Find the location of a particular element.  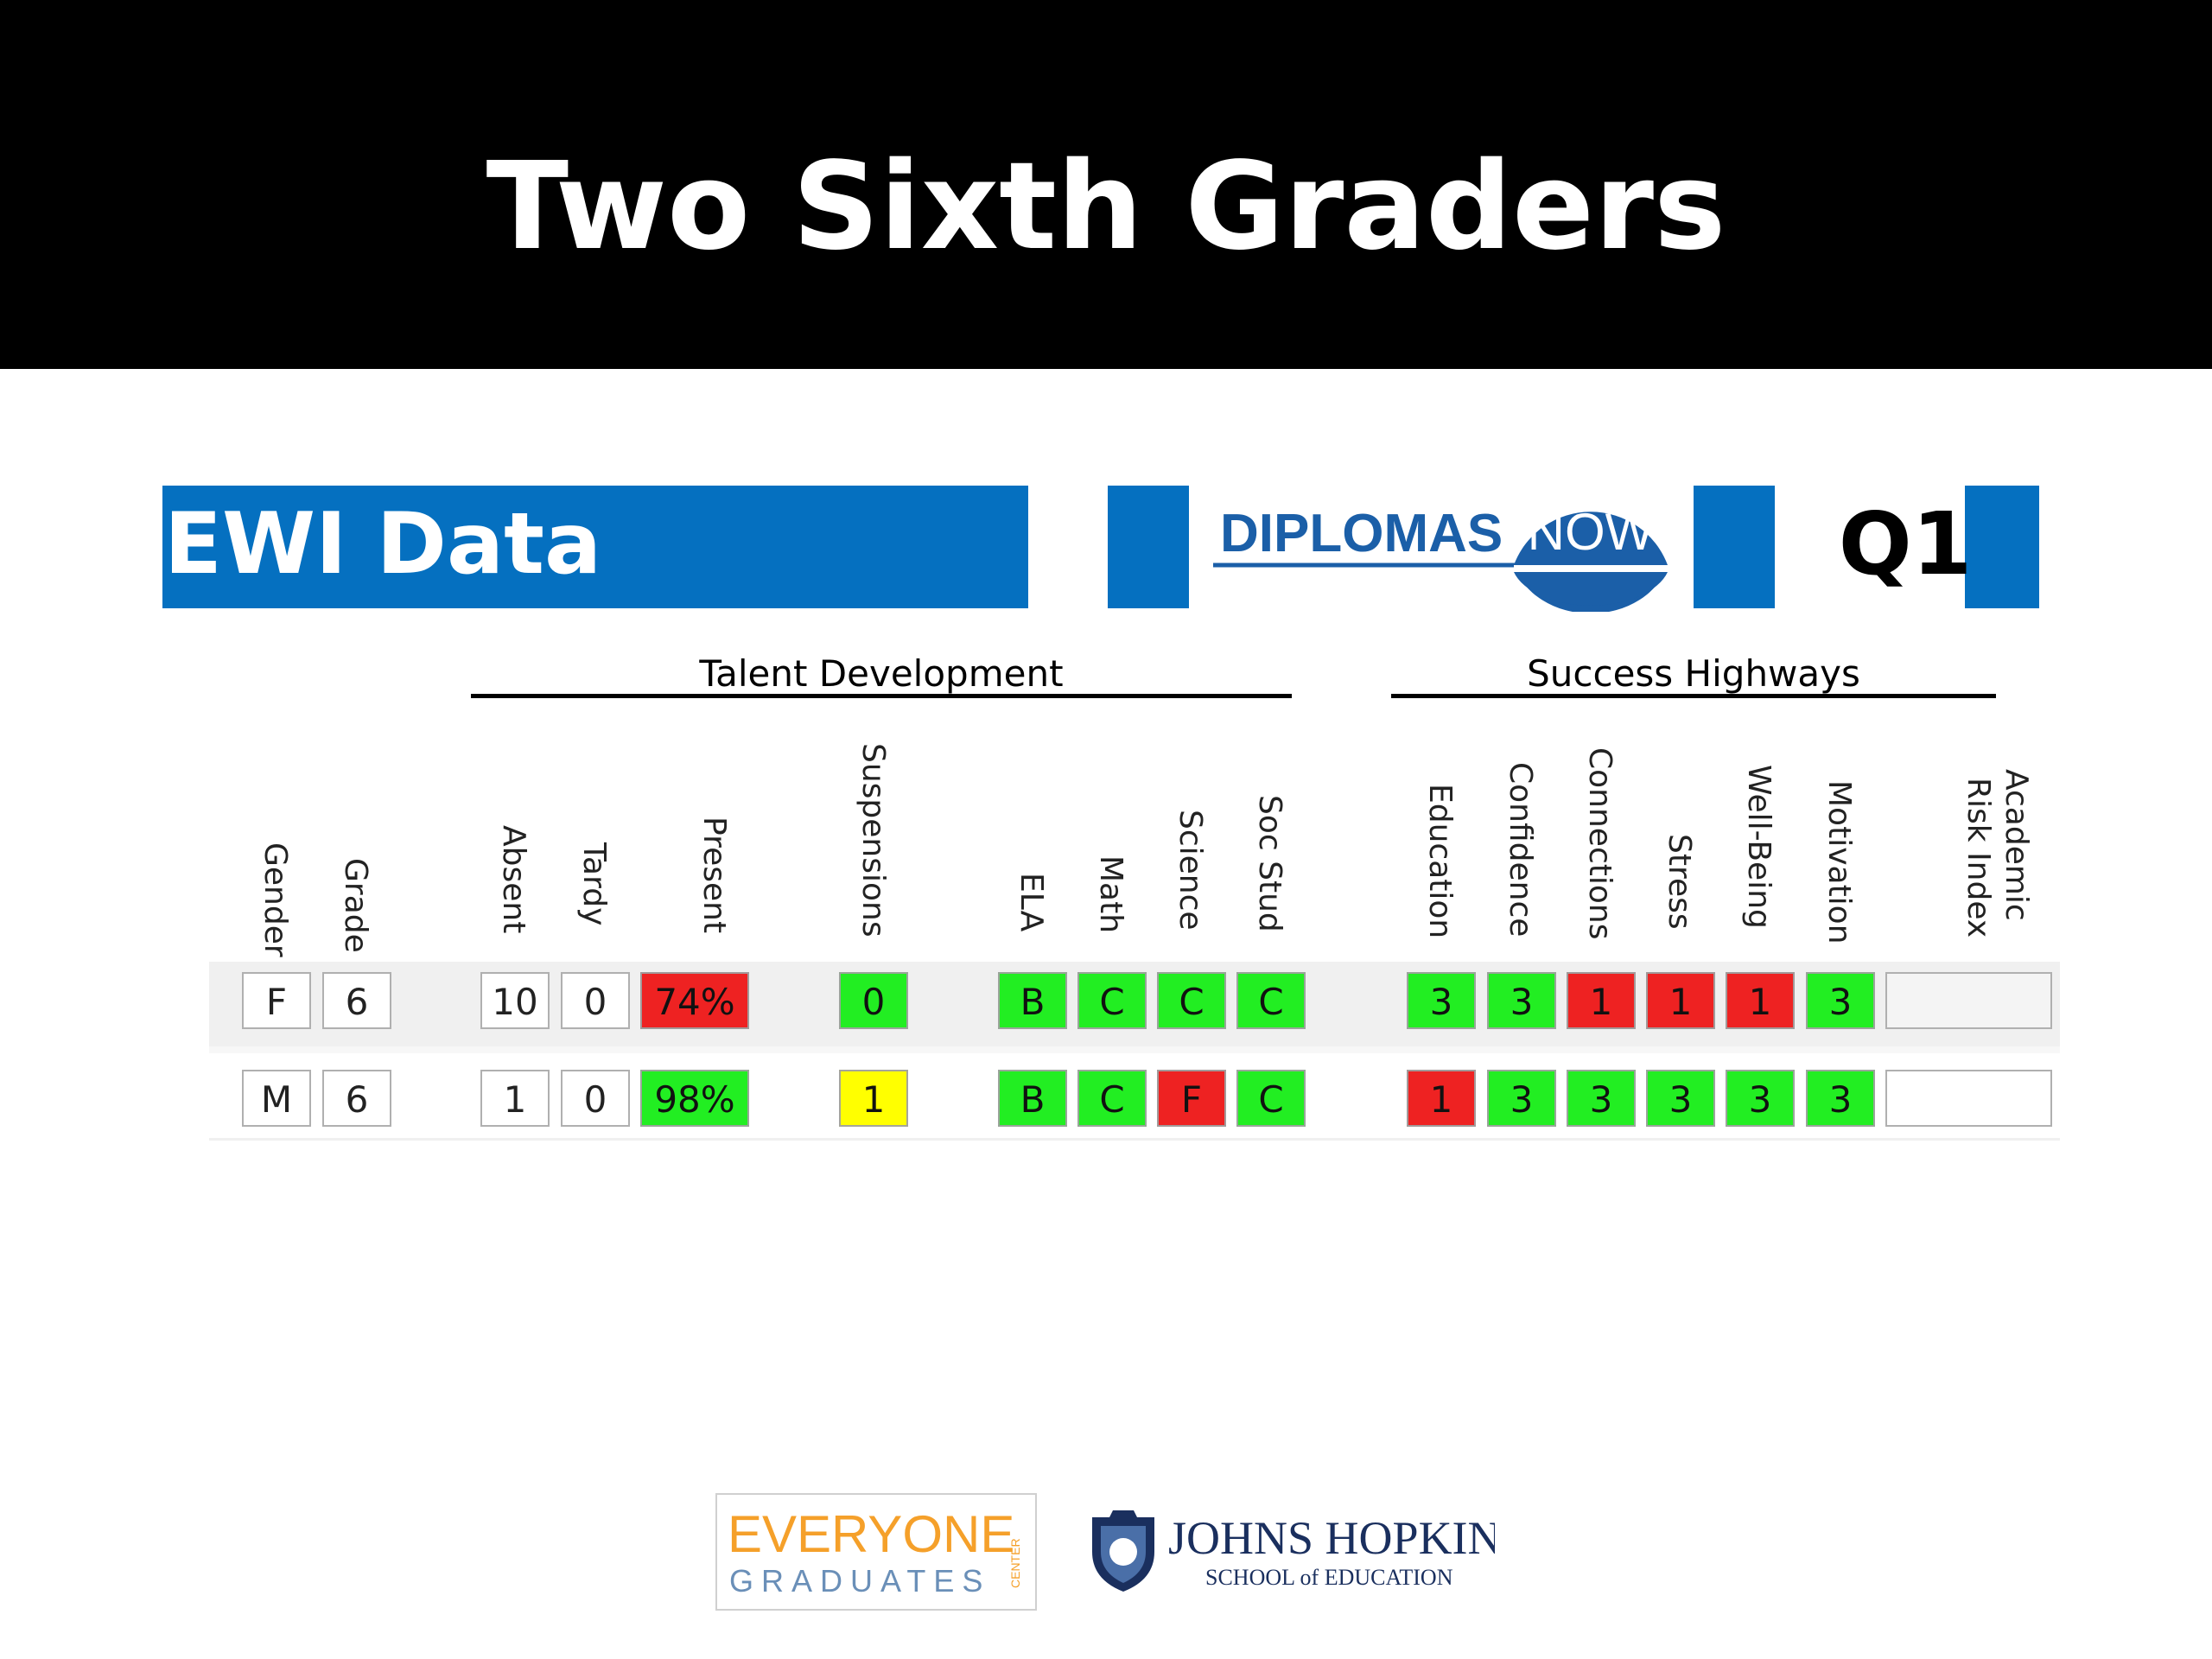

logo-everyone-text: EVERYONE is located at coordinates (871, 1534).